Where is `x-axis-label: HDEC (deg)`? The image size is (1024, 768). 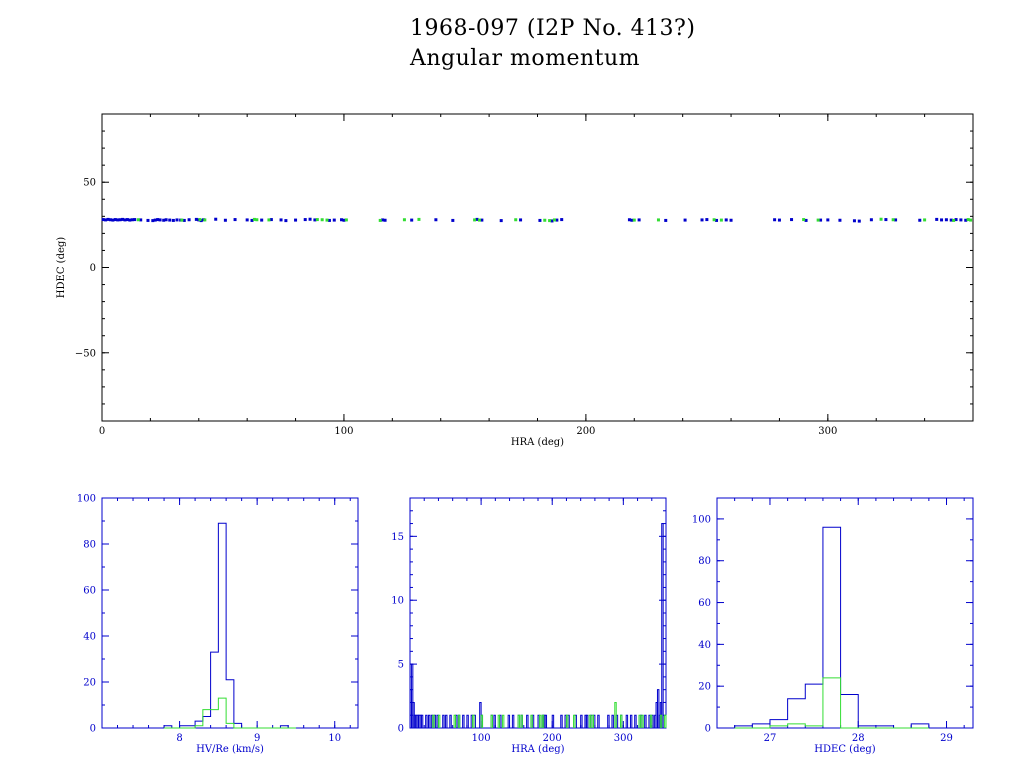
x-axis-label: HDEC (deg) is located at coordinates (844, 749).